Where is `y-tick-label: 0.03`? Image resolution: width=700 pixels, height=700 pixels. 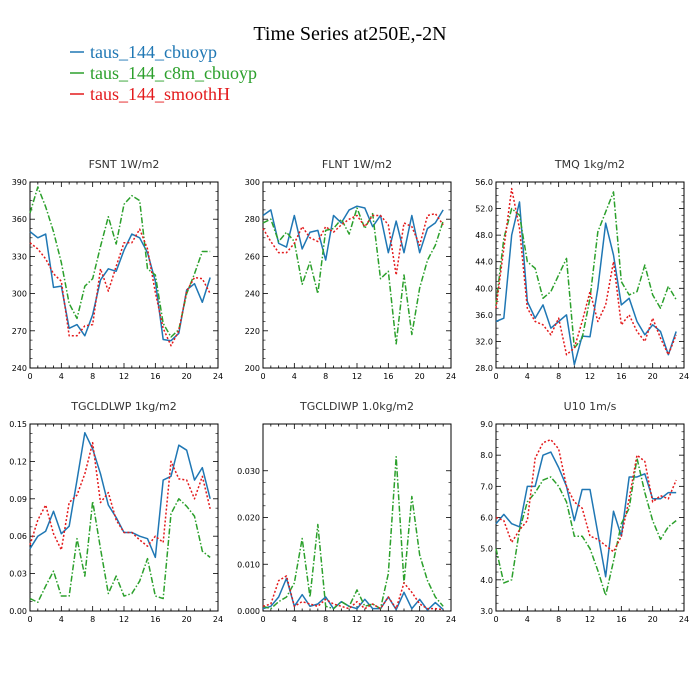
y-tick-label: 0.03 is located at coordinates (18, 574).